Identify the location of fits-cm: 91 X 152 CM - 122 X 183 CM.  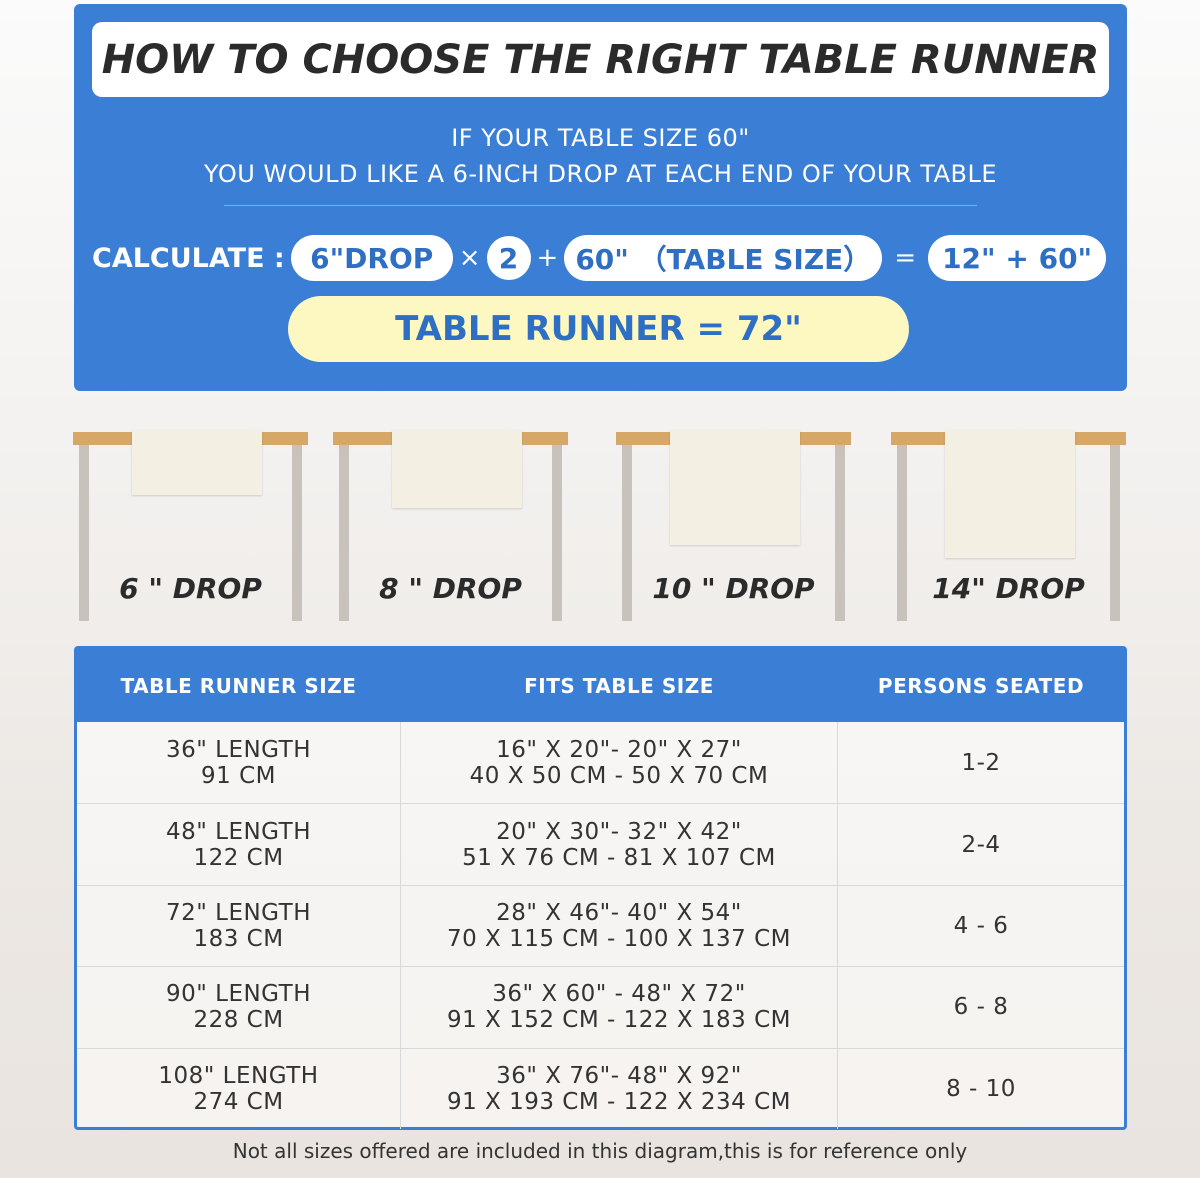
(619, 1020).